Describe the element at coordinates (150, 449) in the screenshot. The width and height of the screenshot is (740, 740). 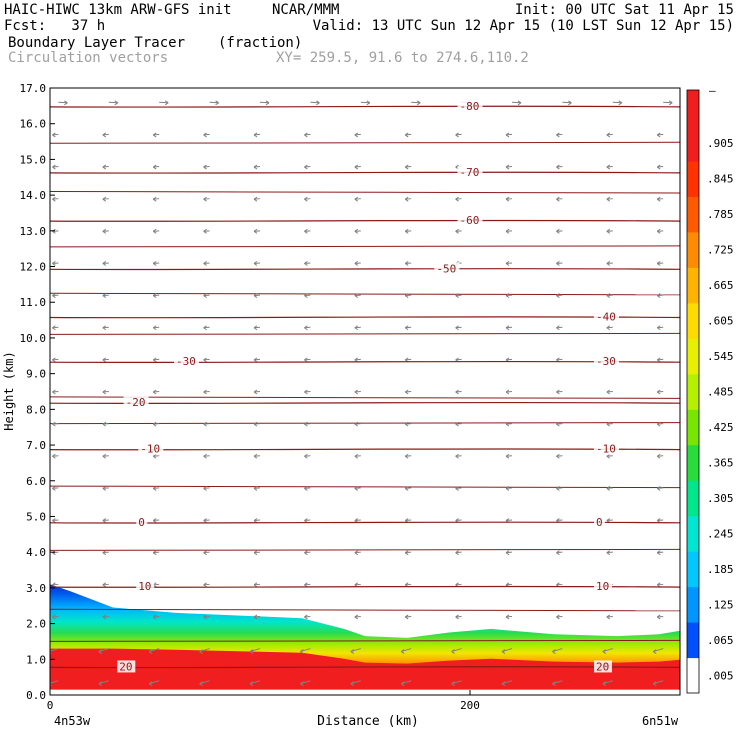
I see `isotherm-label: -10` at that location.